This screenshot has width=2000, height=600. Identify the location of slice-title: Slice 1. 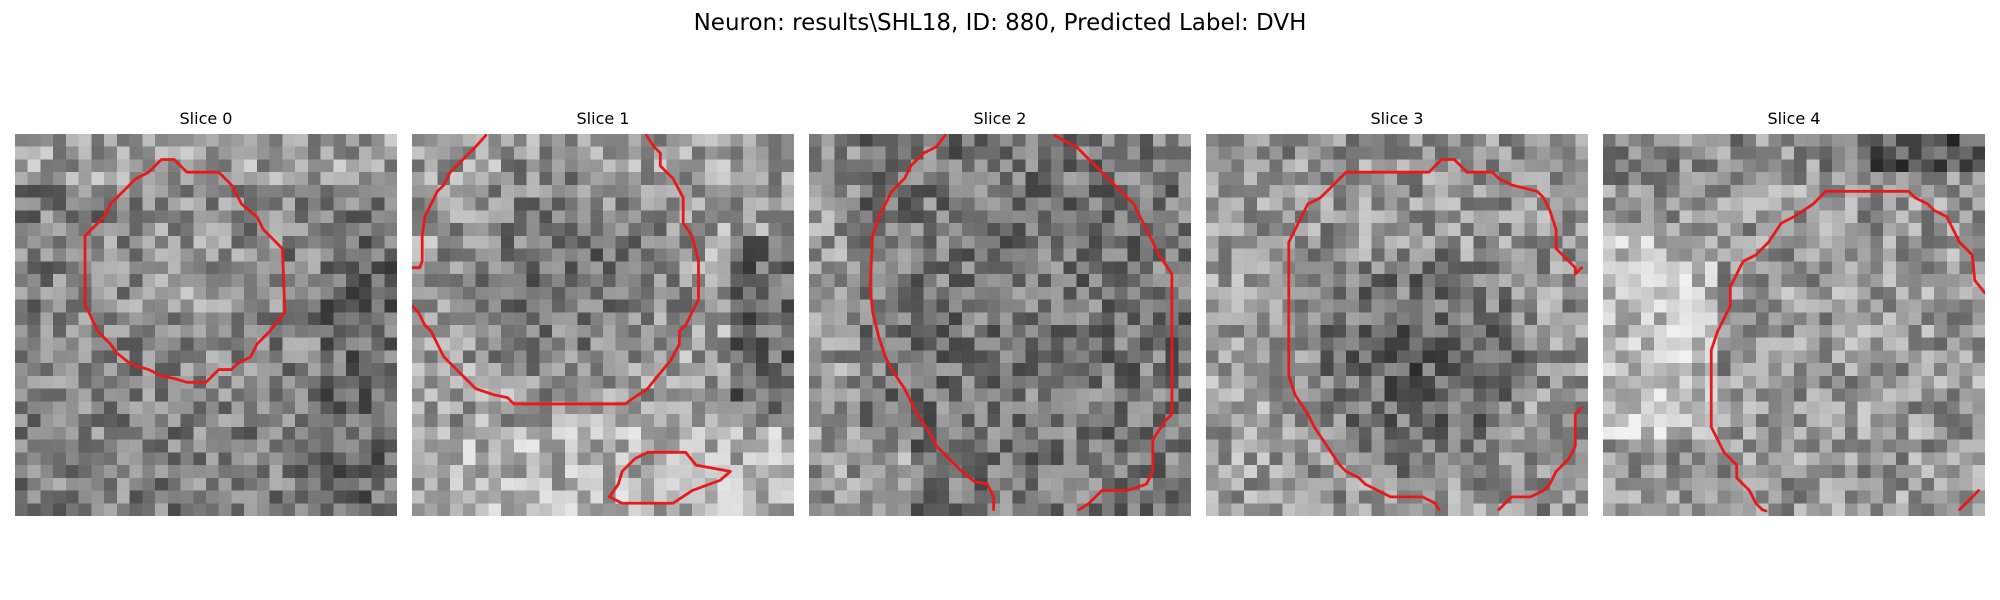
(603, 118).